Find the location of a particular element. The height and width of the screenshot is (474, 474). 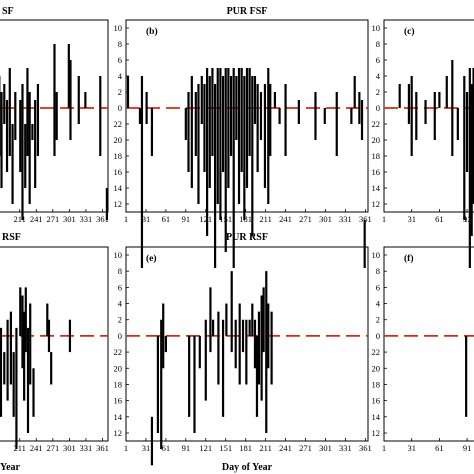

x-tick-label: 12 is located at coordinates (468, 219).